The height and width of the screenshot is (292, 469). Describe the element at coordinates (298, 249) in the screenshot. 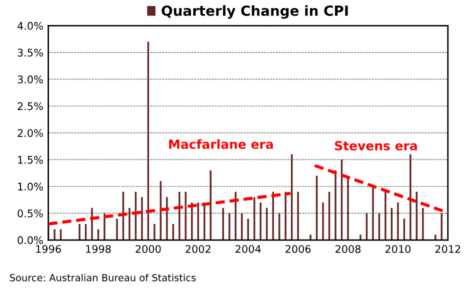

I see `x-tick-label: 2006` at that location.